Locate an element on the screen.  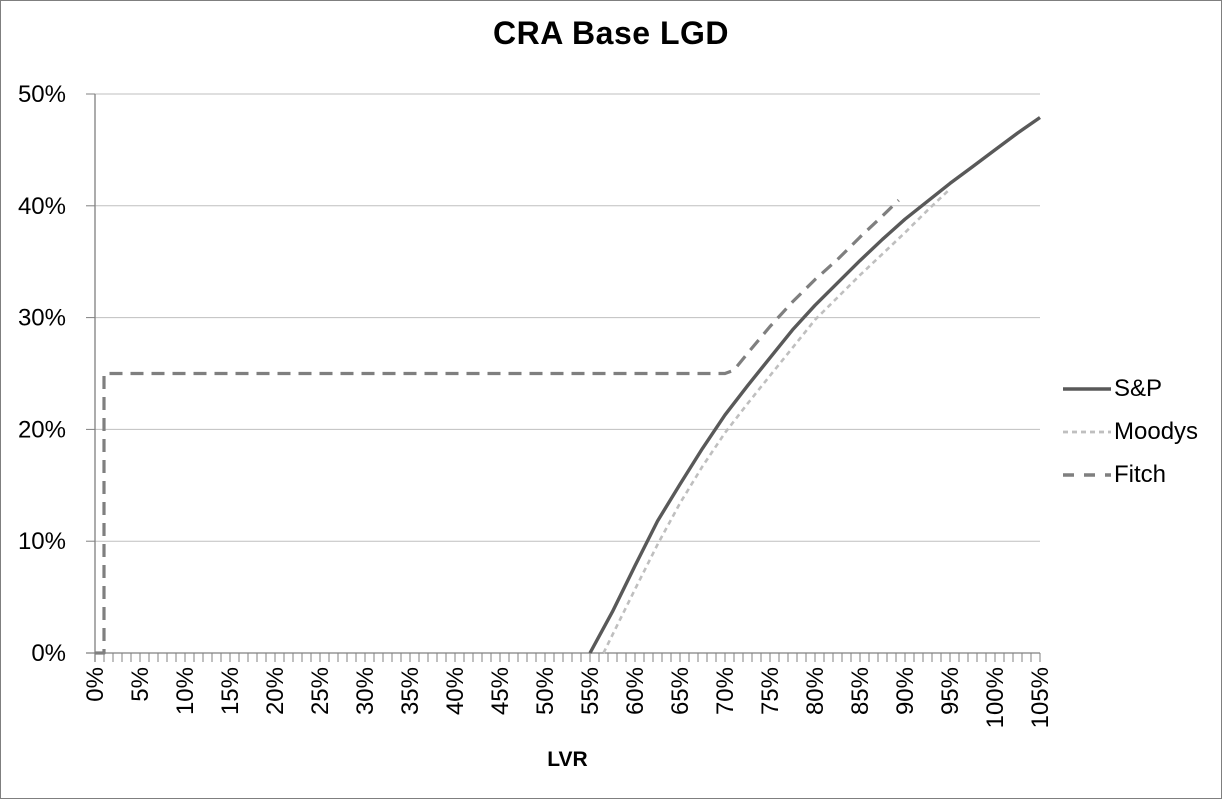
x-tick-label-60: 60% is located at coordinates (635, 691).